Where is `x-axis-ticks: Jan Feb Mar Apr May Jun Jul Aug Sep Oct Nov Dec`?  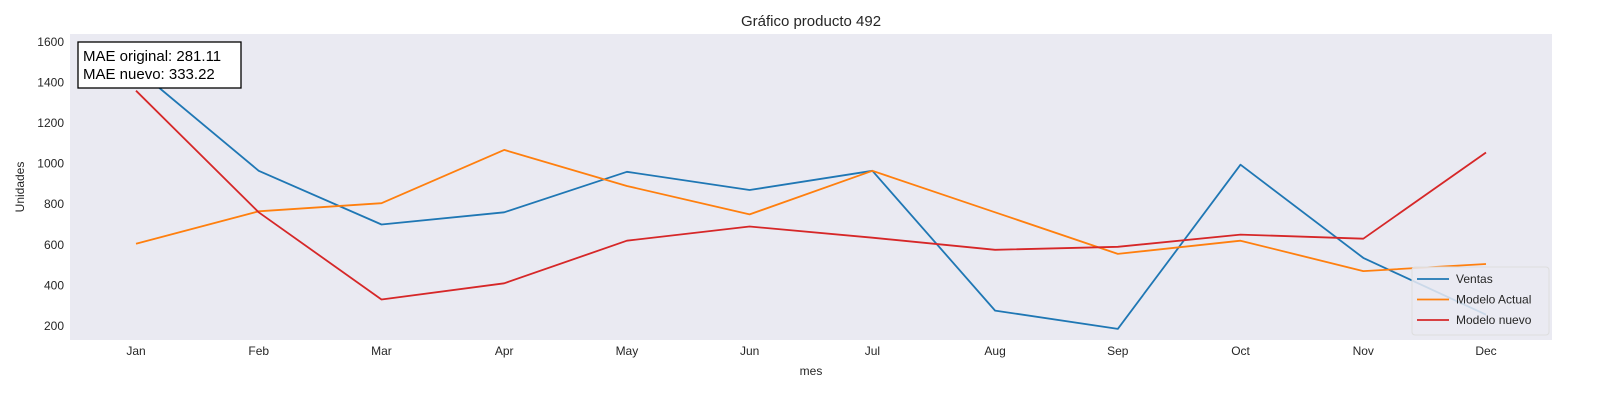 x-axis-ticks: Jan Feb Mar Apr May Jun Jul Aug Sep Oct Nov Dec is located at coordinates (811, 351).